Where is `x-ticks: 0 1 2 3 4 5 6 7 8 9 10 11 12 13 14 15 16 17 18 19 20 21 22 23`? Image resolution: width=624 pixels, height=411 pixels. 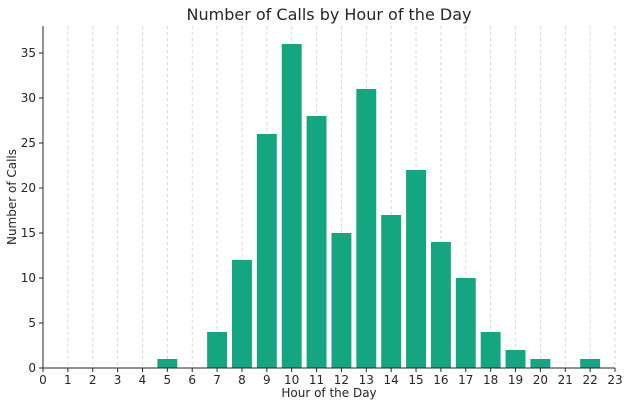 x-ticks: 0 1 2 3 4 5 6 7 8 9 10 11 12 13 14 15 16 17 18 19 20 21 22 23 is located at coordinates (331, 377).